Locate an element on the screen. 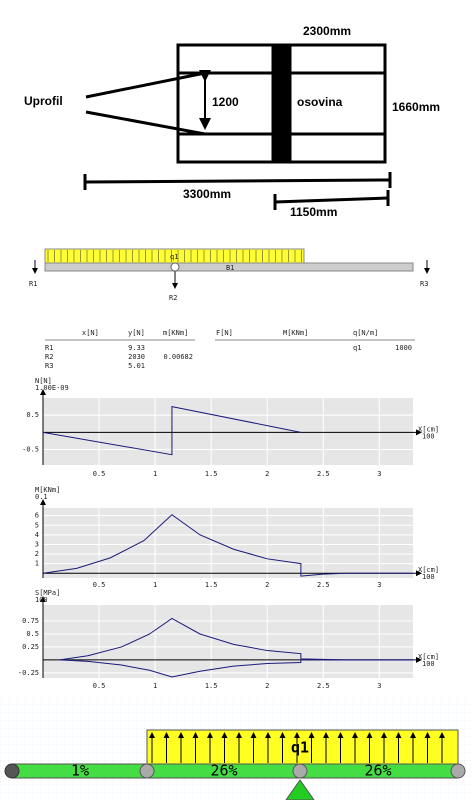  label: osovina is located at coordinates (320, 102).